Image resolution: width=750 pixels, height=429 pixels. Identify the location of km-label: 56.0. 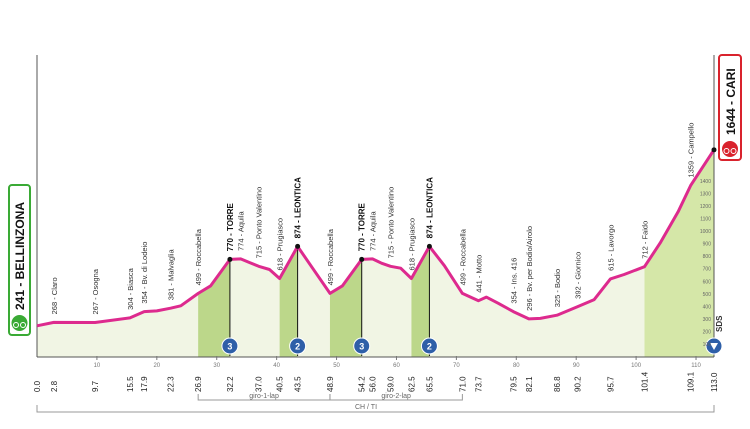
(373, 384).